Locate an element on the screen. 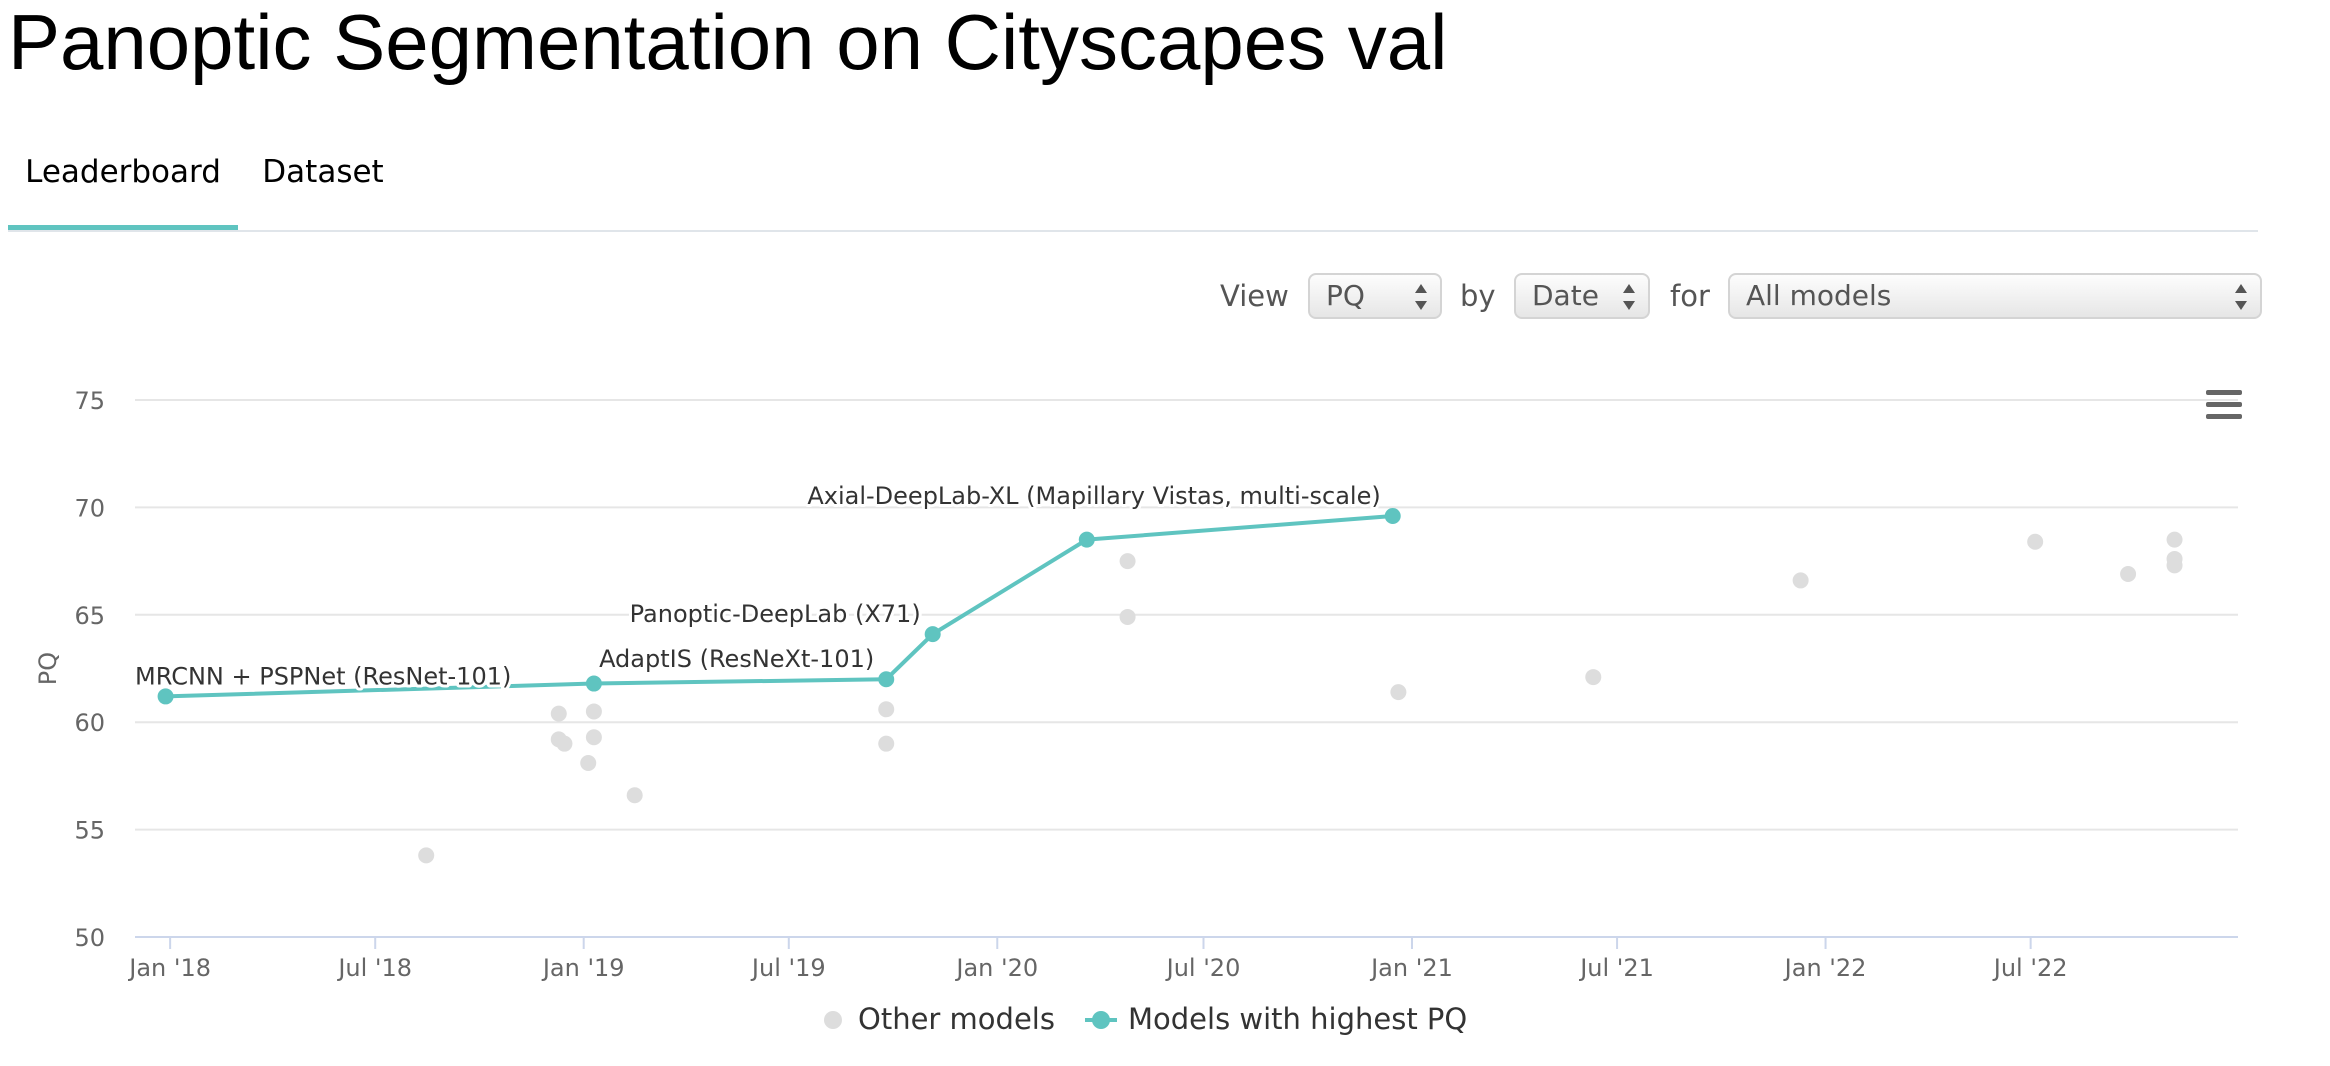  chart-controls: View PQ by Date for All models is located at coordinates (1165, 296).